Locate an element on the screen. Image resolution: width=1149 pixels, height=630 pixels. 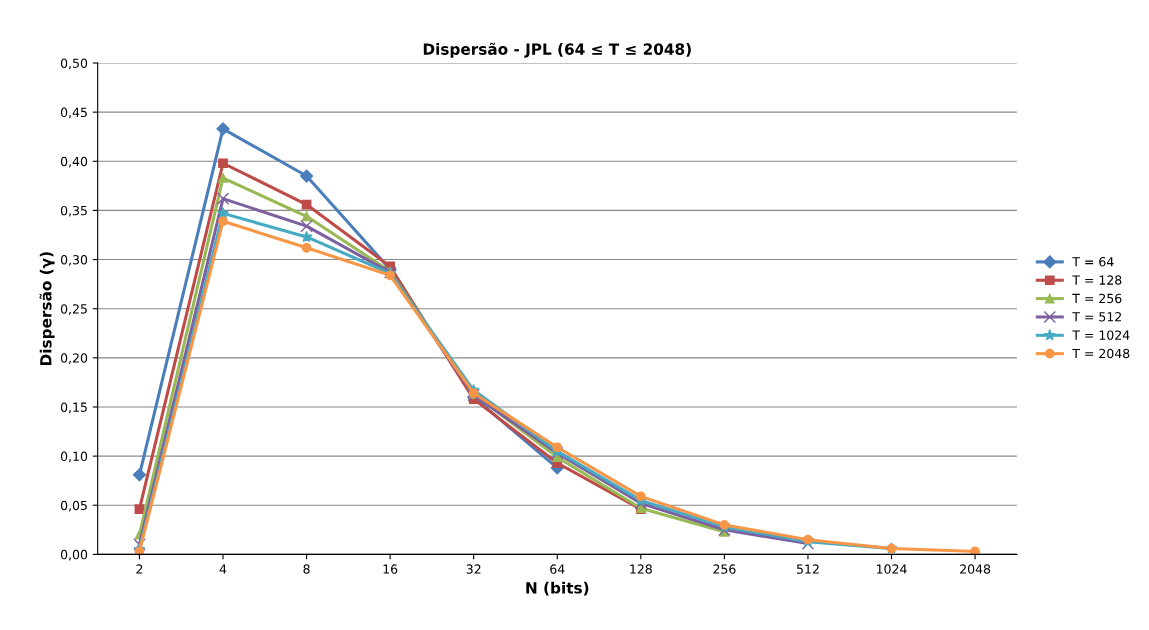
x-tick-label: 8 is located at coordinates (306, 569).